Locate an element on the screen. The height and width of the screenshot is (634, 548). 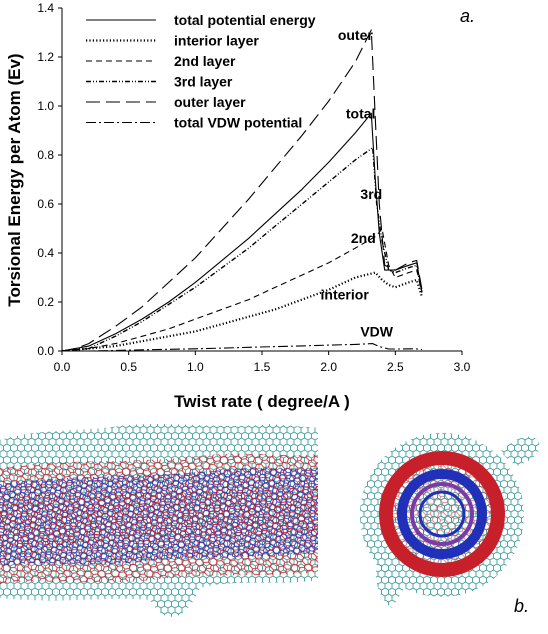
series-line-dash-dot is located at coordinates (242, 347).